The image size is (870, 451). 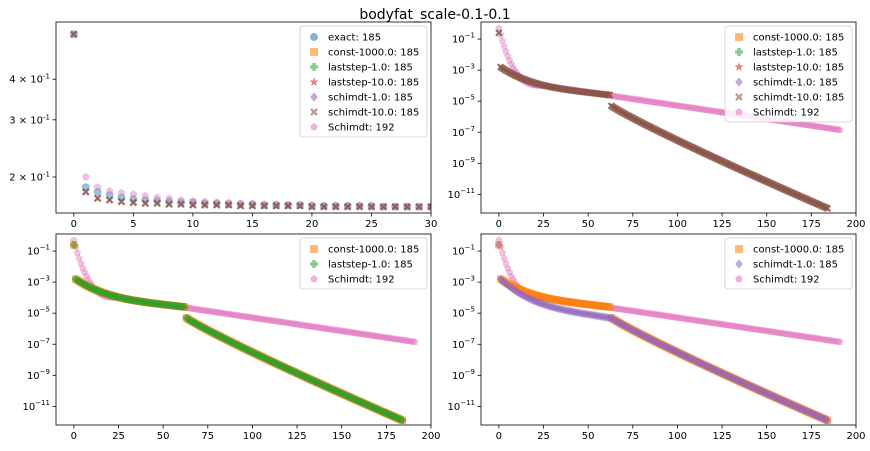 I want to click on y-tick-label: 10⁻⁵, so click(x=463, y=101).